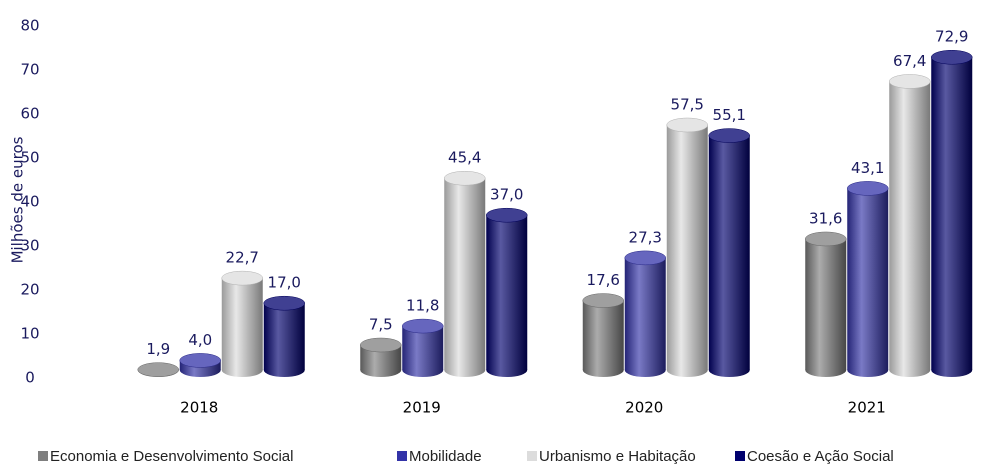 The width and height of the screenshot is (997, 471). Describe the element at coordinates (30, 378) in the screenshot. I see `y-tick-label: 0` at that location.